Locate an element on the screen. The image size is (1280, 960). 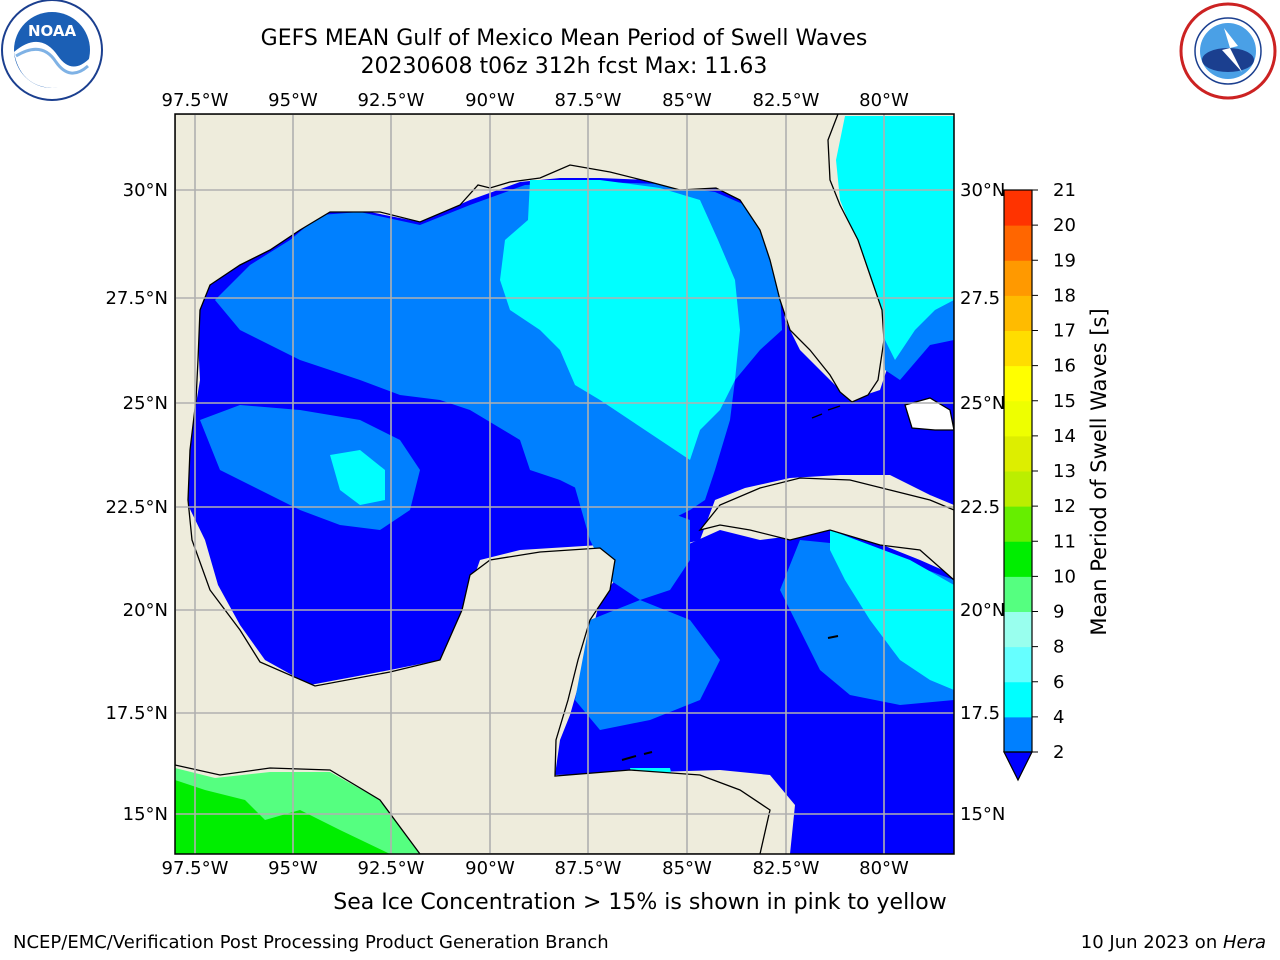
colorbar-tick-label: 8 is located at coordinates (1058, 647).